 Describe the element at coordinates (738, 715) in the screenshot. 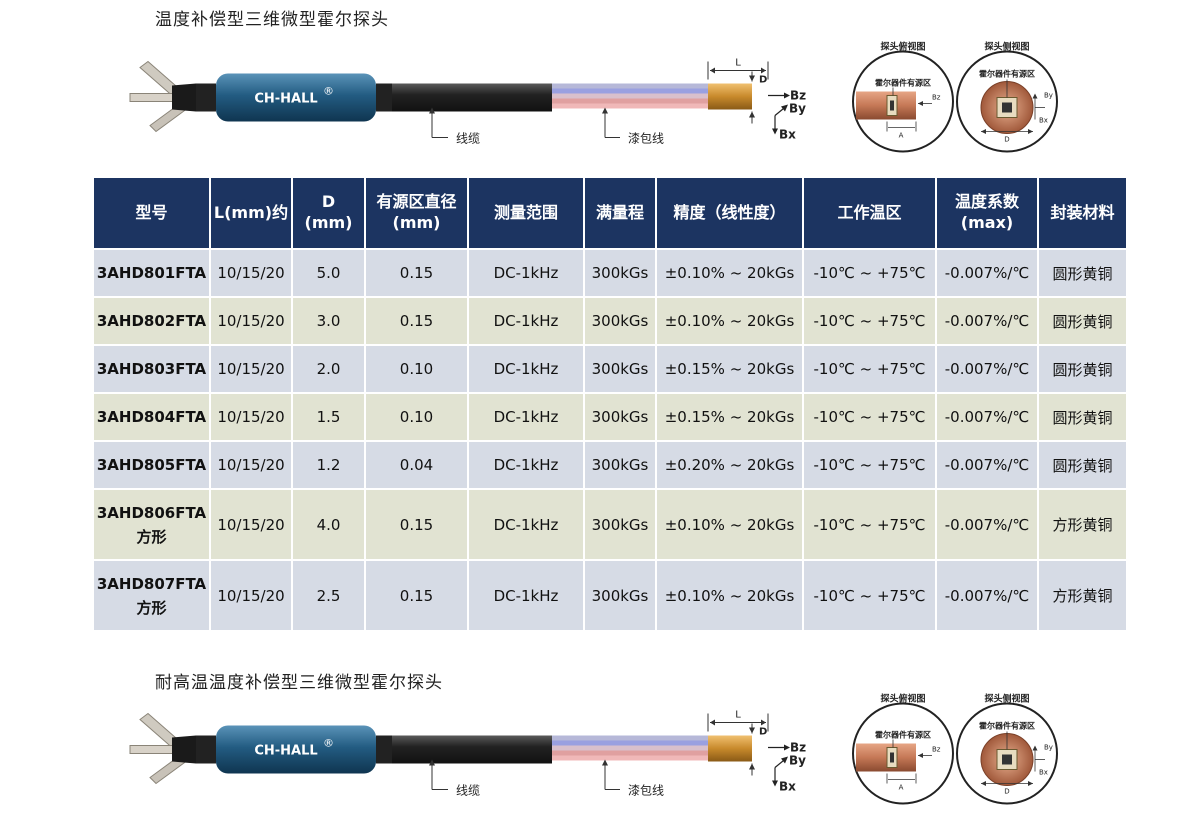

I see `svg-text: L` at that location.